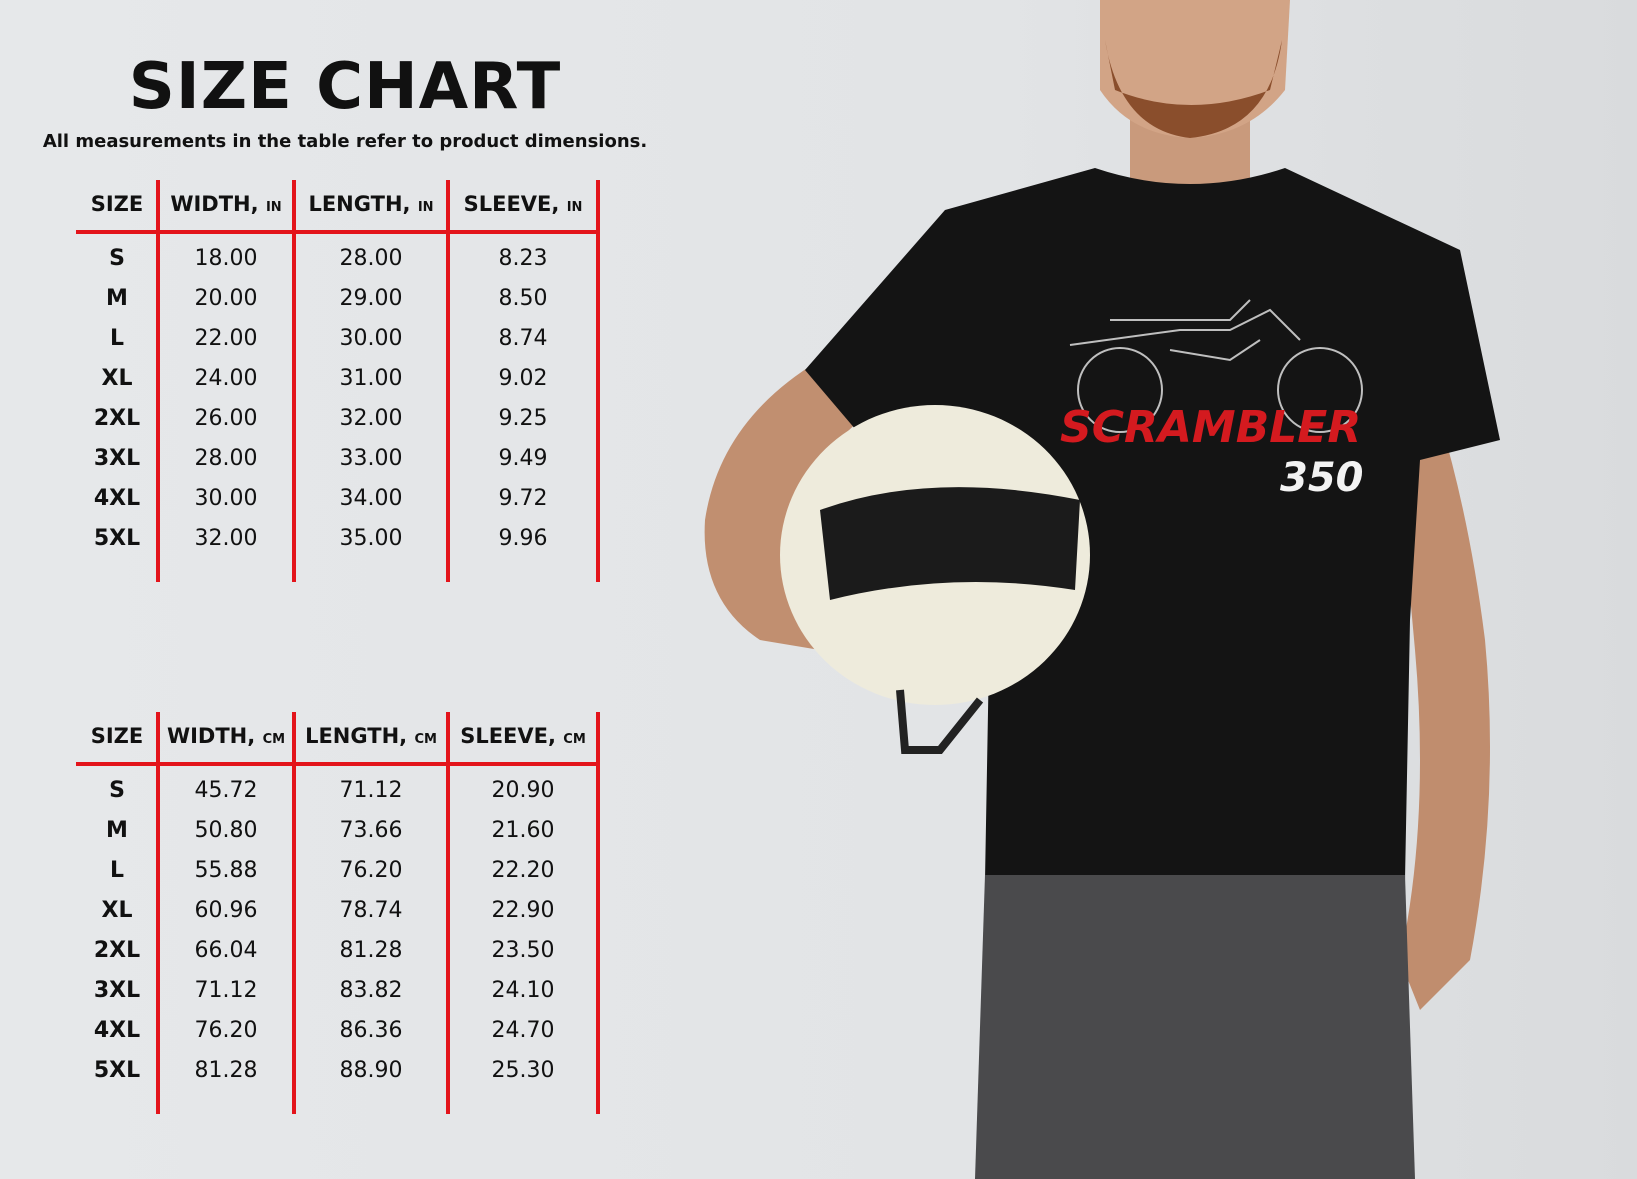  I want to click on measurement-cell: 34.00, so click(371, 498).